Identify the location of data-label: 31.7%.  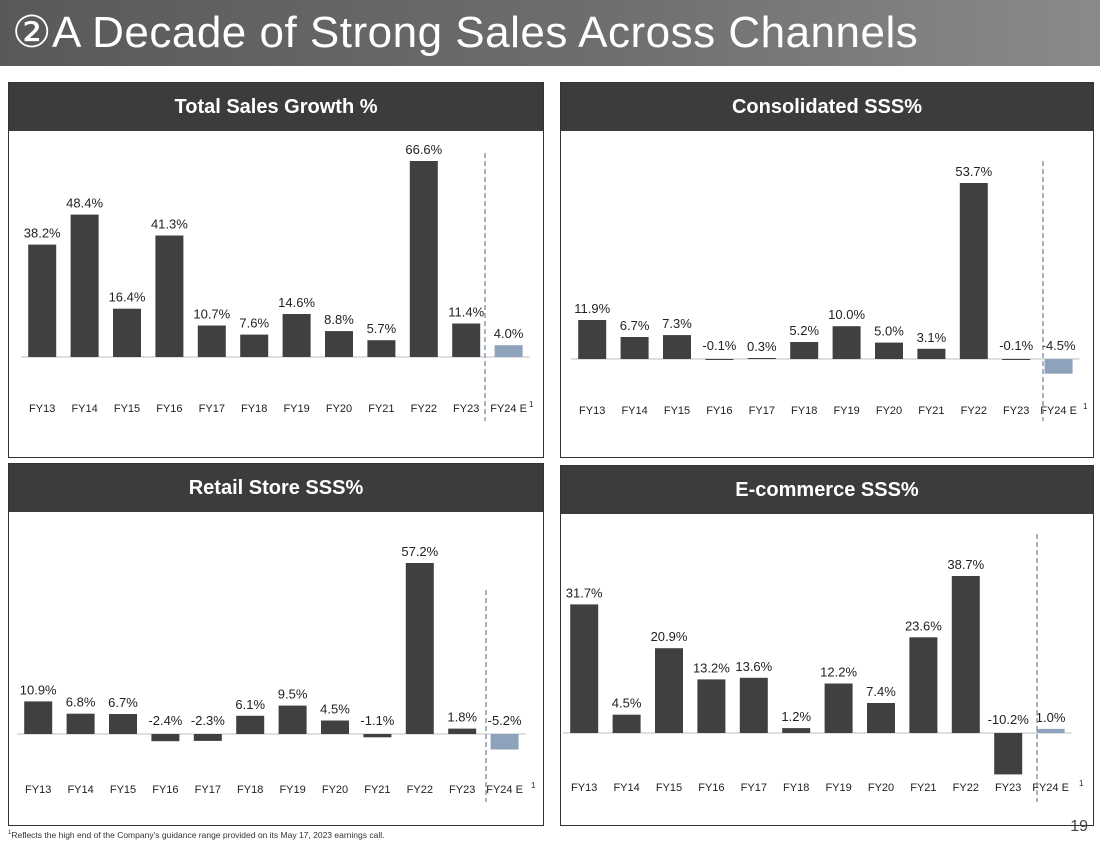
(584, 592).